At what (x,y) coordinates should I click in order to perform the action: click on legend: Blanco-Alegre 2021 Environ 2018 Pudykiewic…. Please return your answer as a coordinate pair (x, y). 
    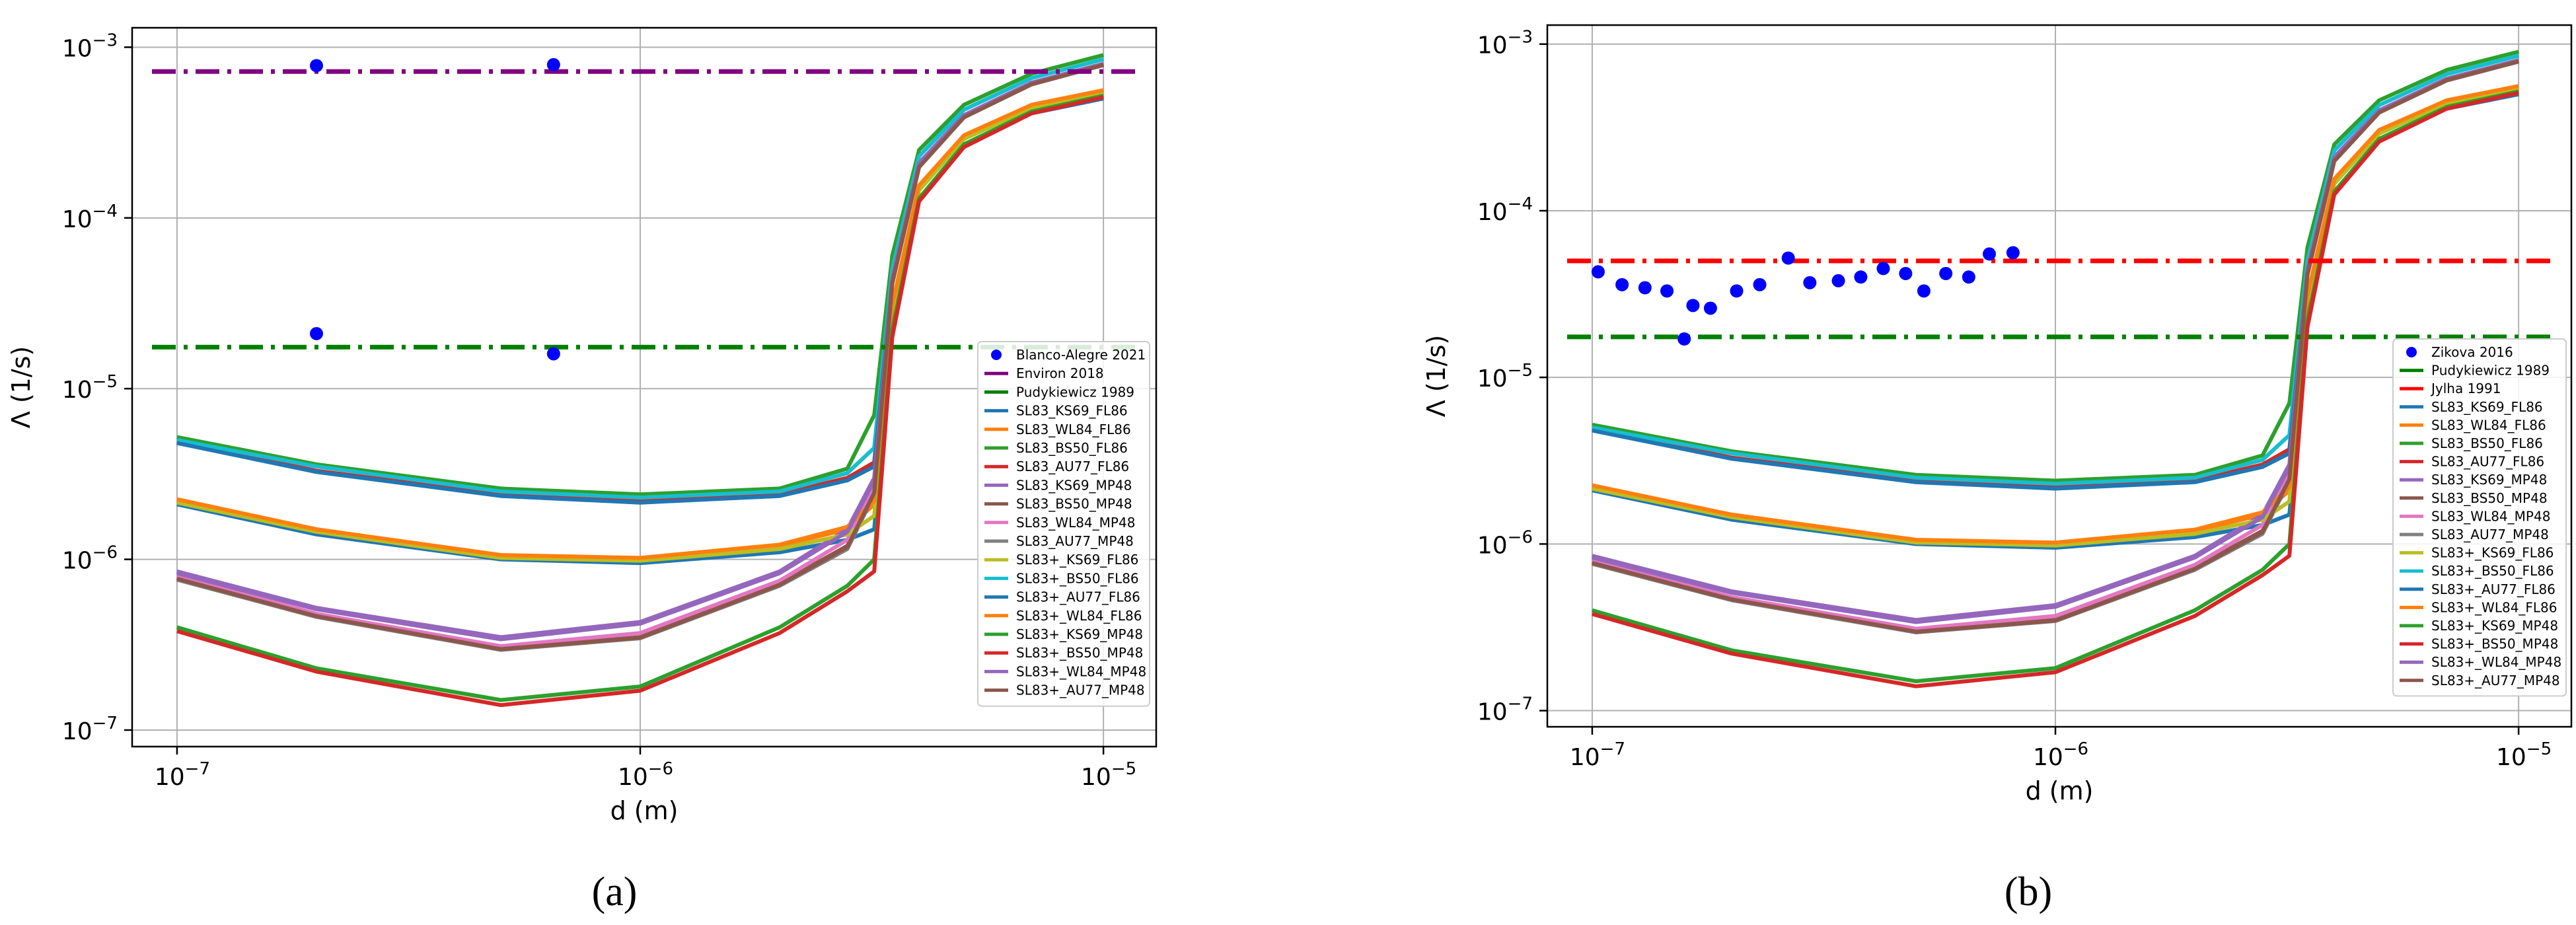
    Looking at the image, I should click on (1063, 524).